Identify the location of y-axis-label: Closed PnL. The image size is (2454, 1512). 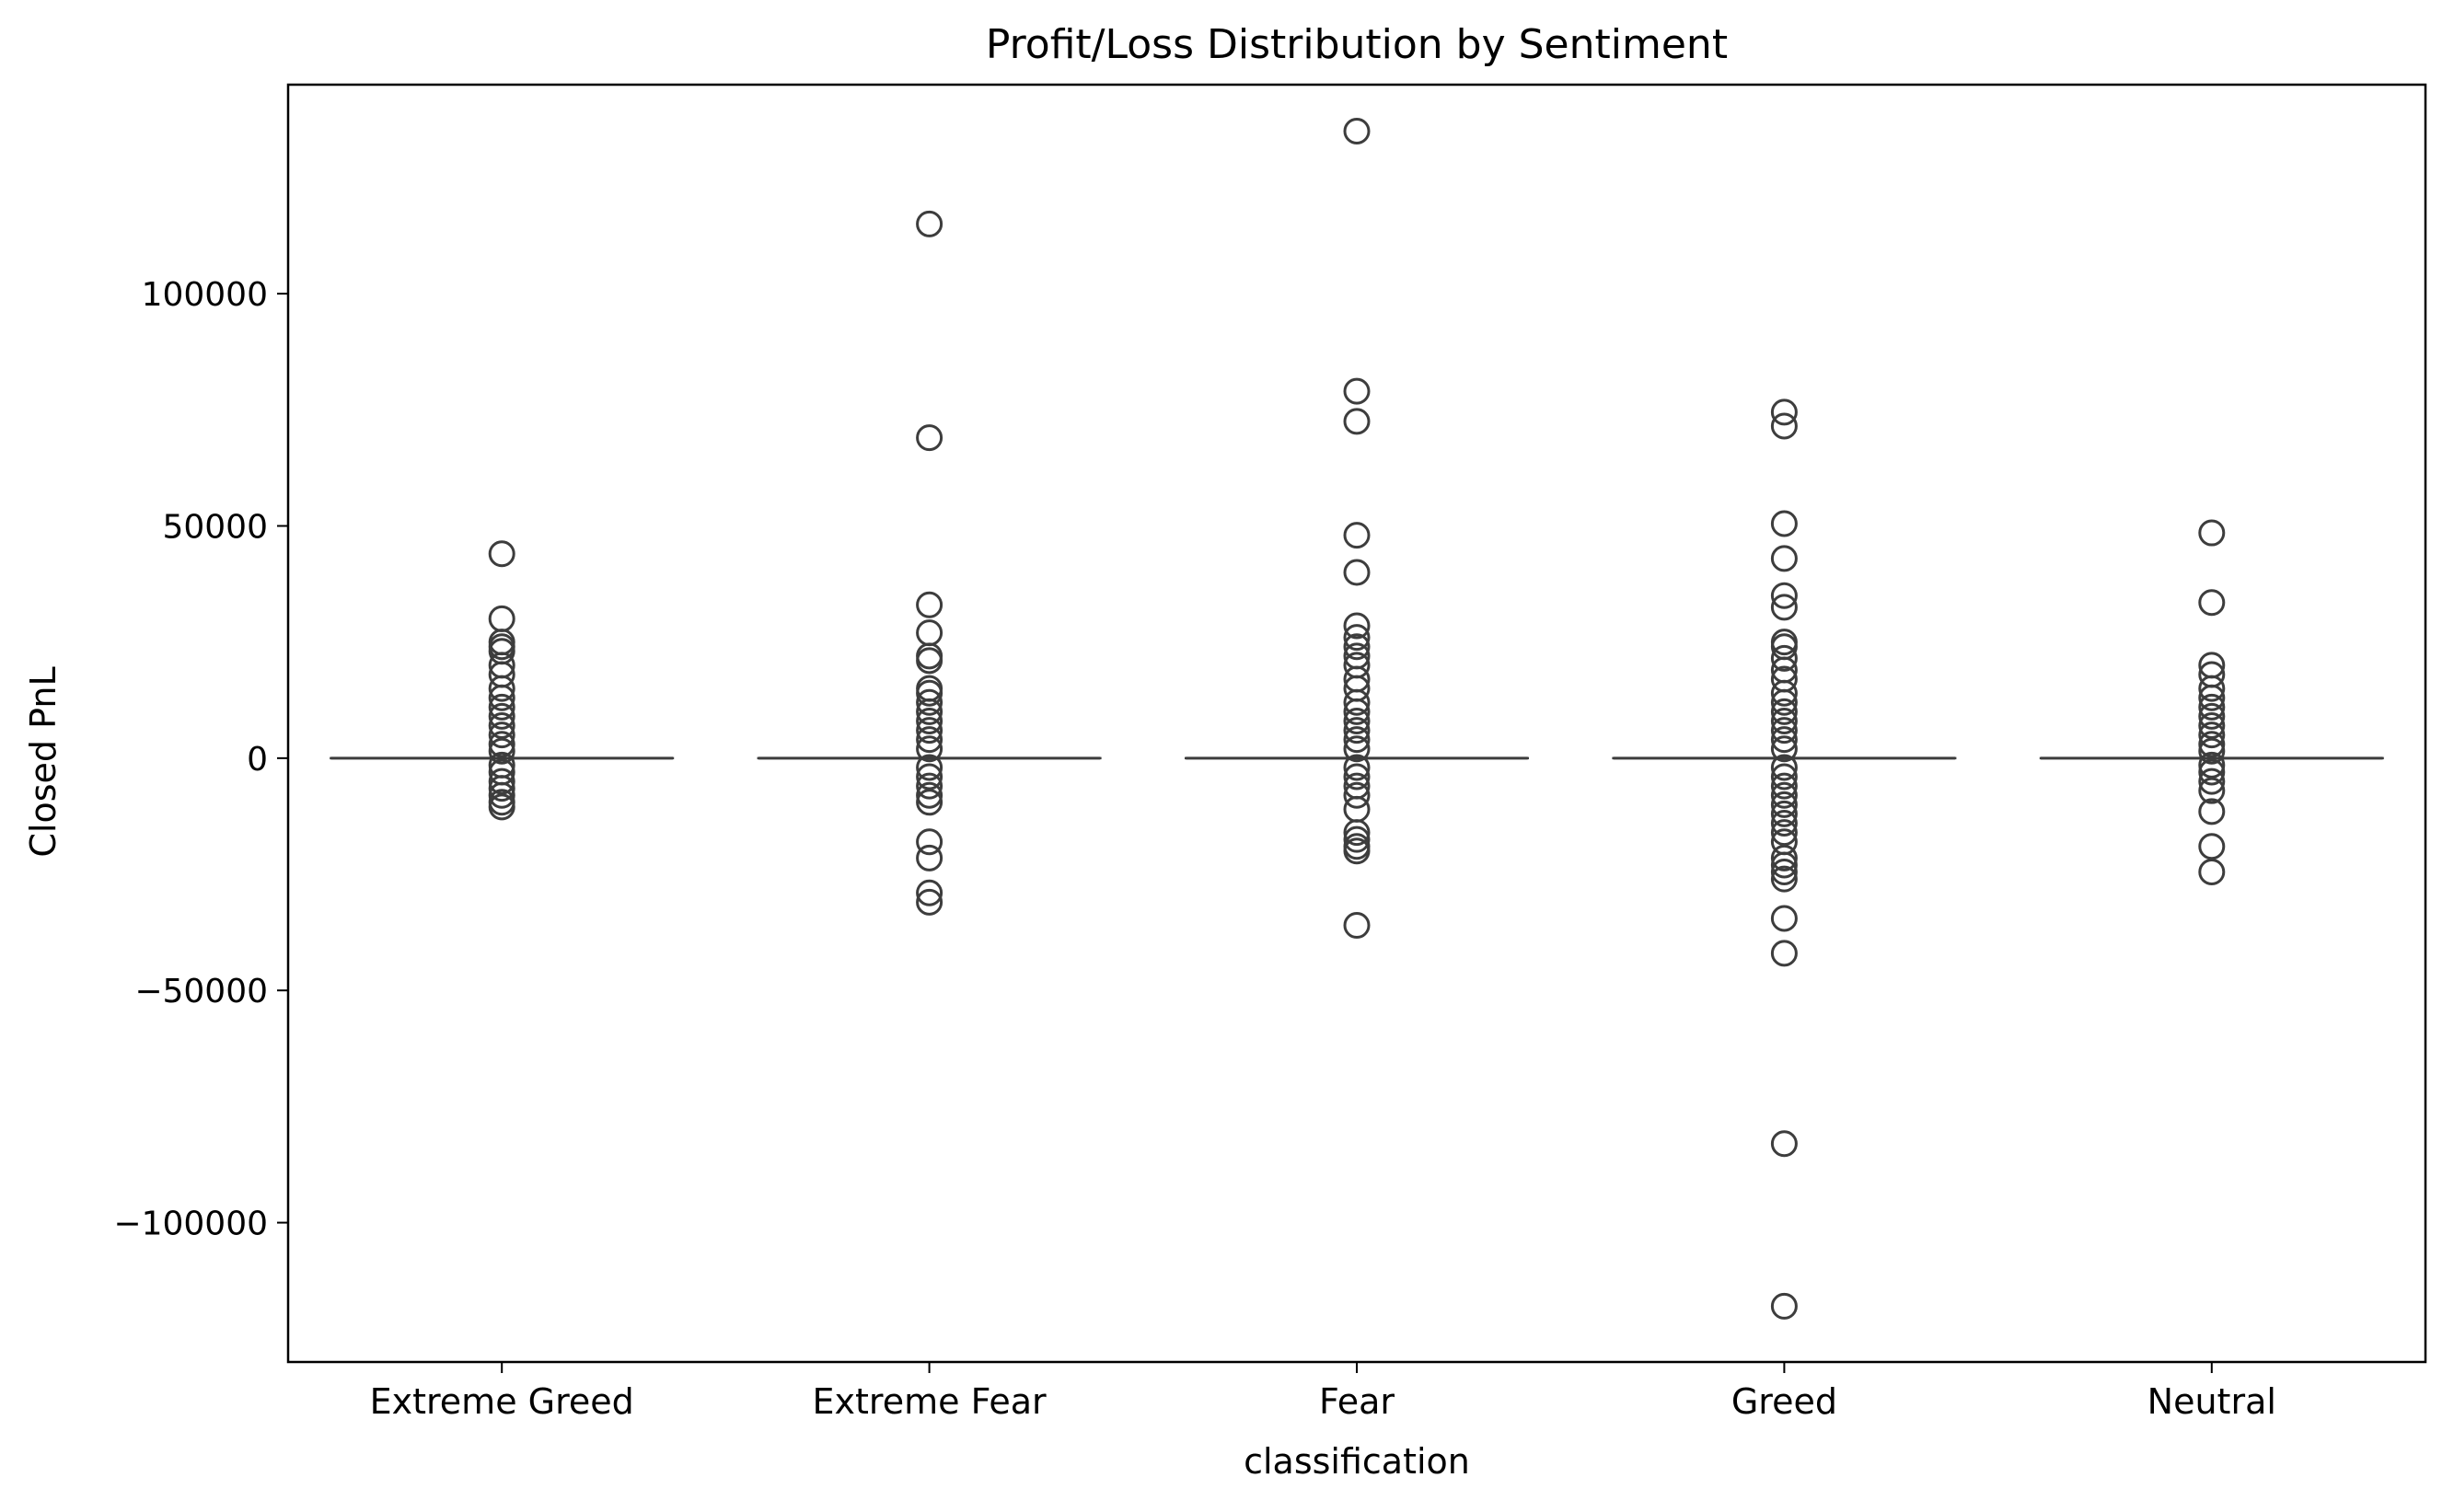
(43, 761).